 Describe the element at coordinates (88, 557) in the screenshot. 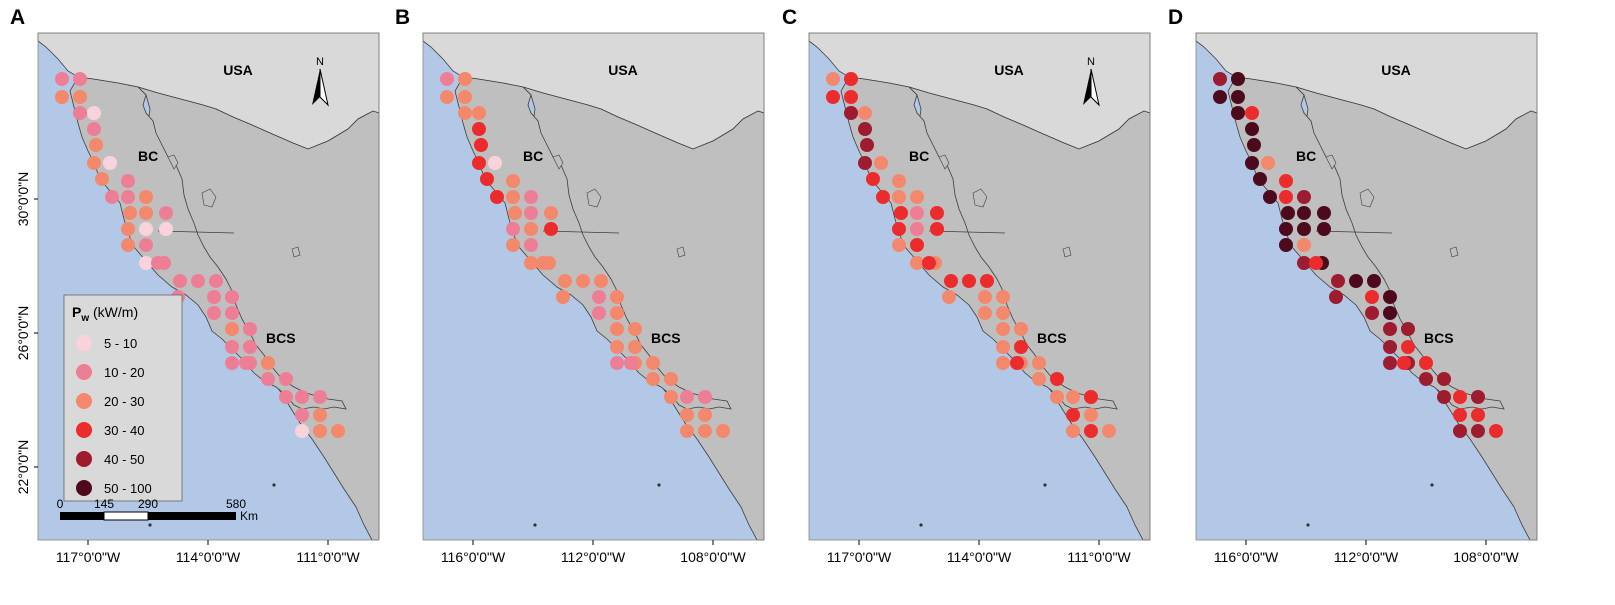

I see `x-tick-label: 117°0'0"W` at that location.